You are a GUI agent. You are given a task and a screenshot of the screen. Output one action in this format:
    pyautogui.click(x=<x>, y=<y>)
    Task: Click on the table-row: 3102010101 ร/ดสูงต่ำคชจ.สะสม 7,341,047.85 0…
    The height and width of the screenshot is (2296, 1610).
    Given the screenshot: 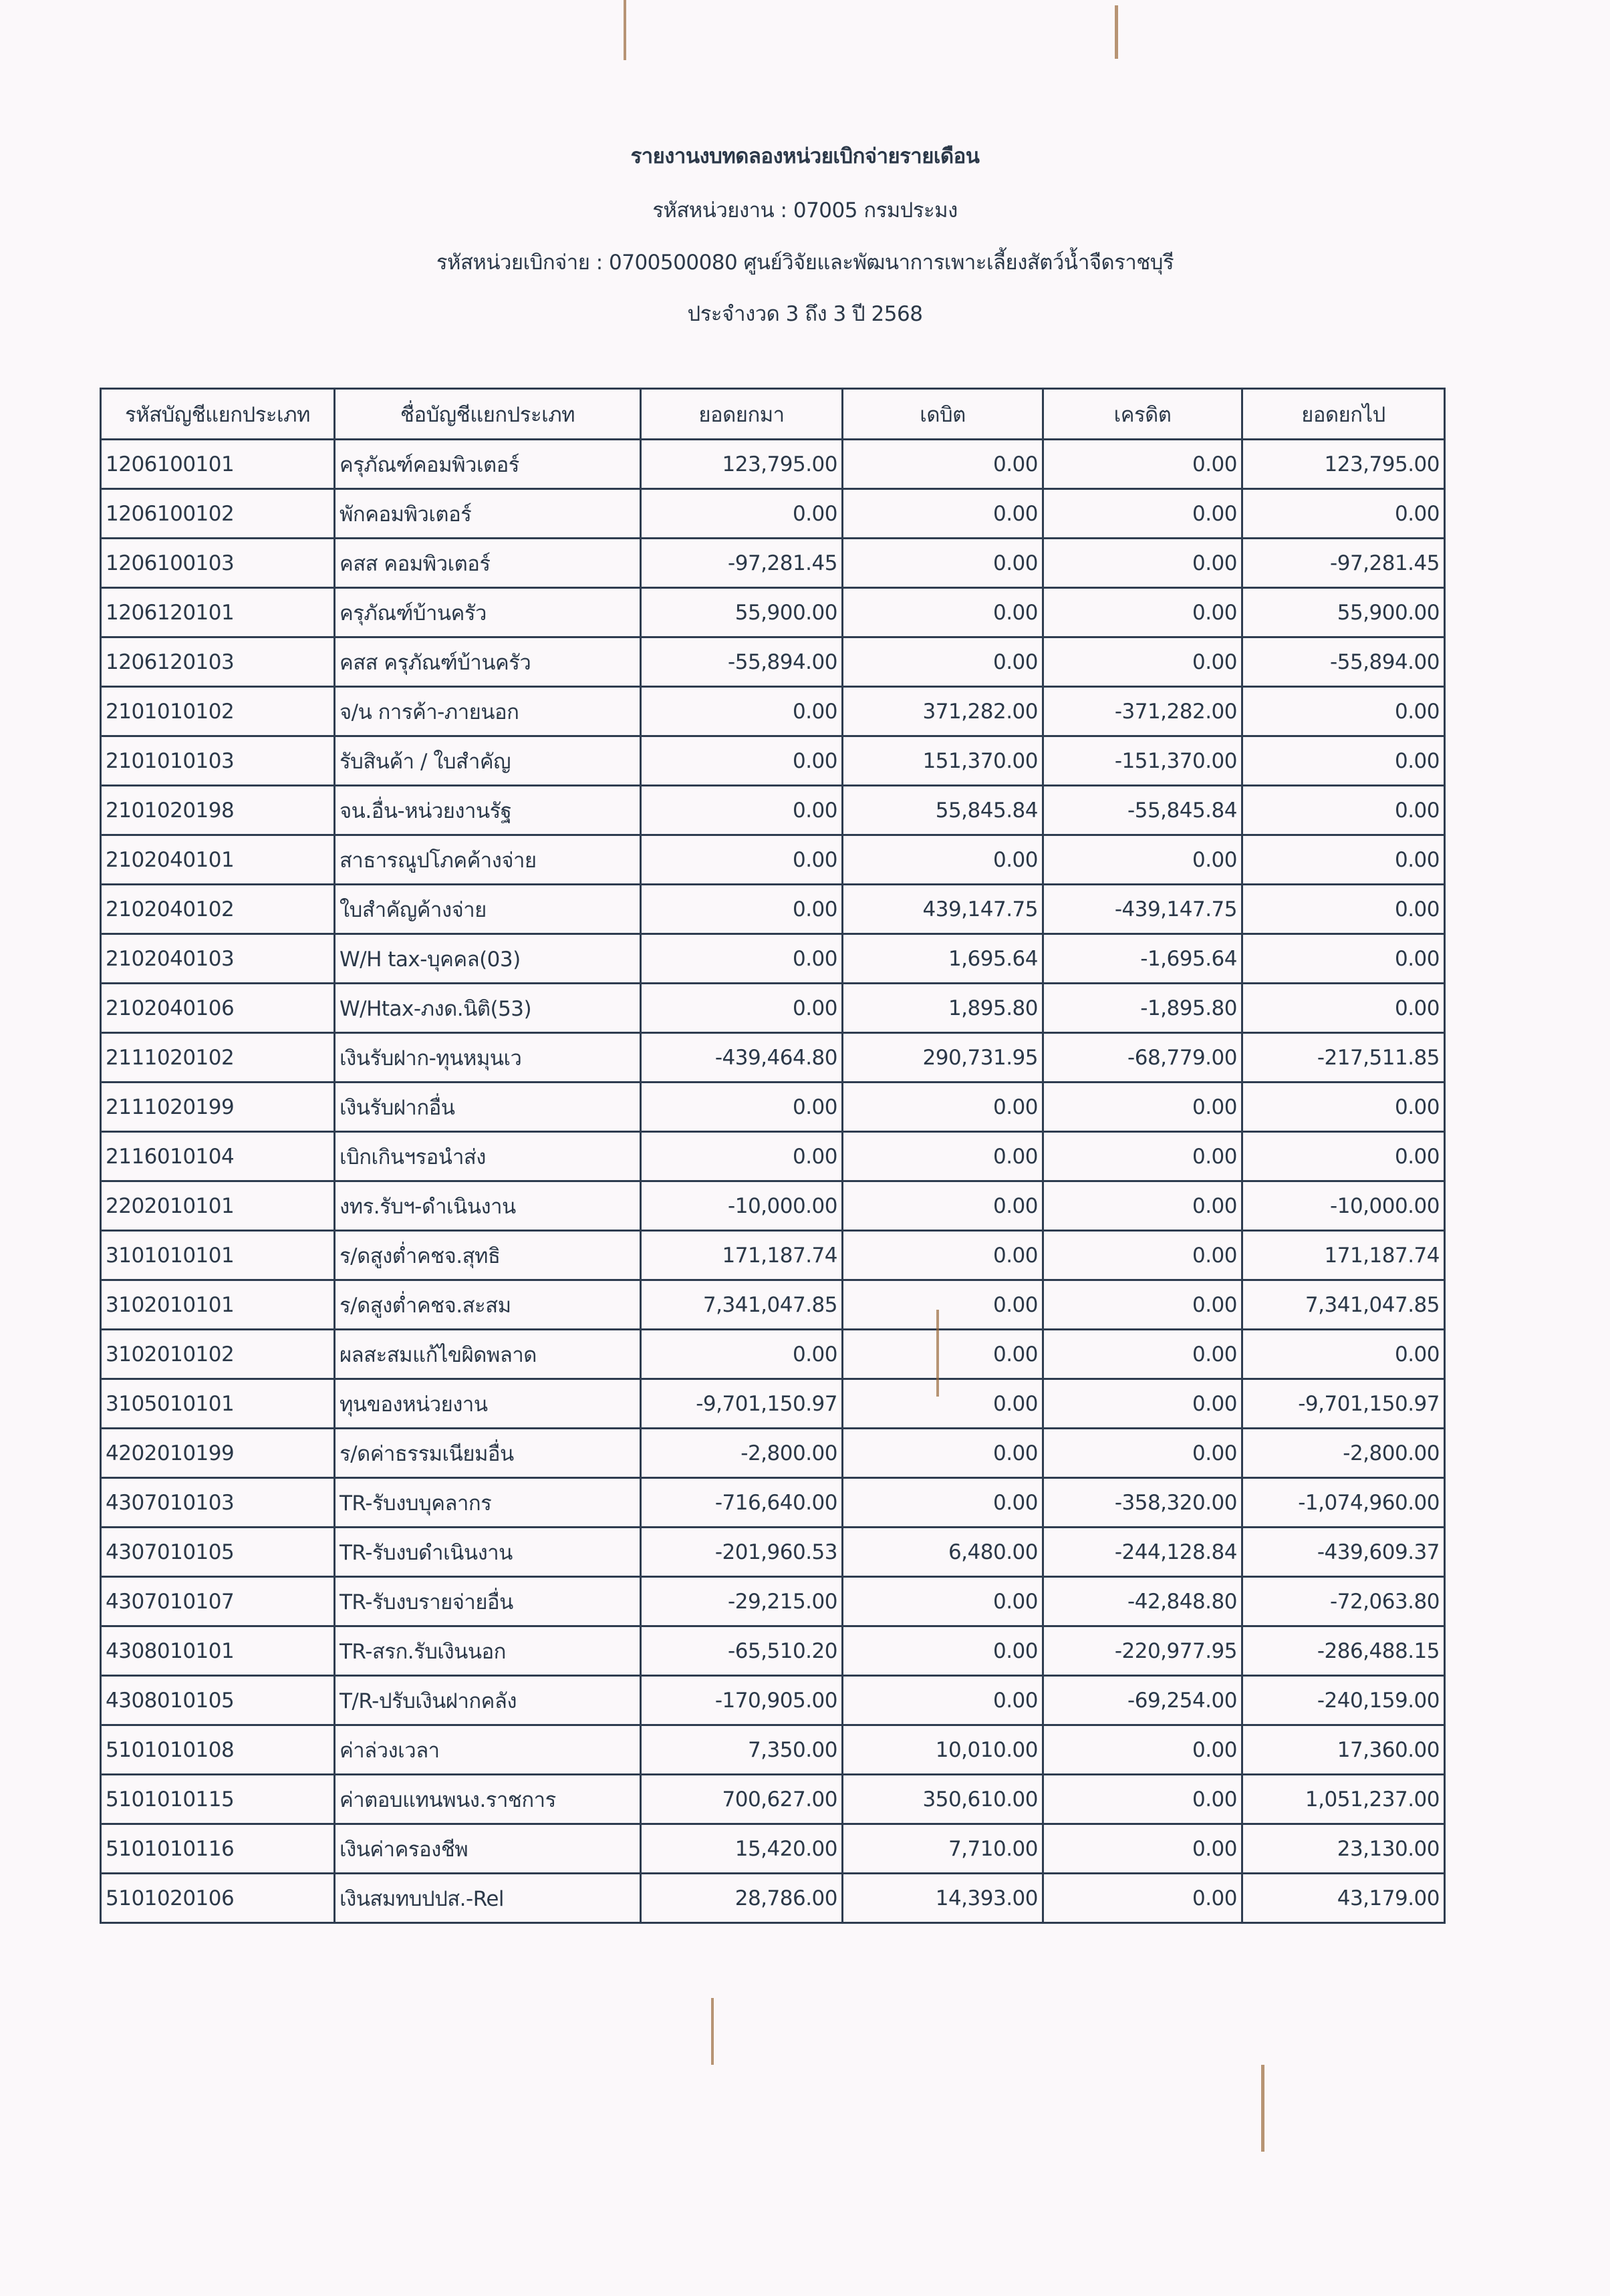 What is the action you would take?
    pyautogui.click(x=773, y=1304)
    